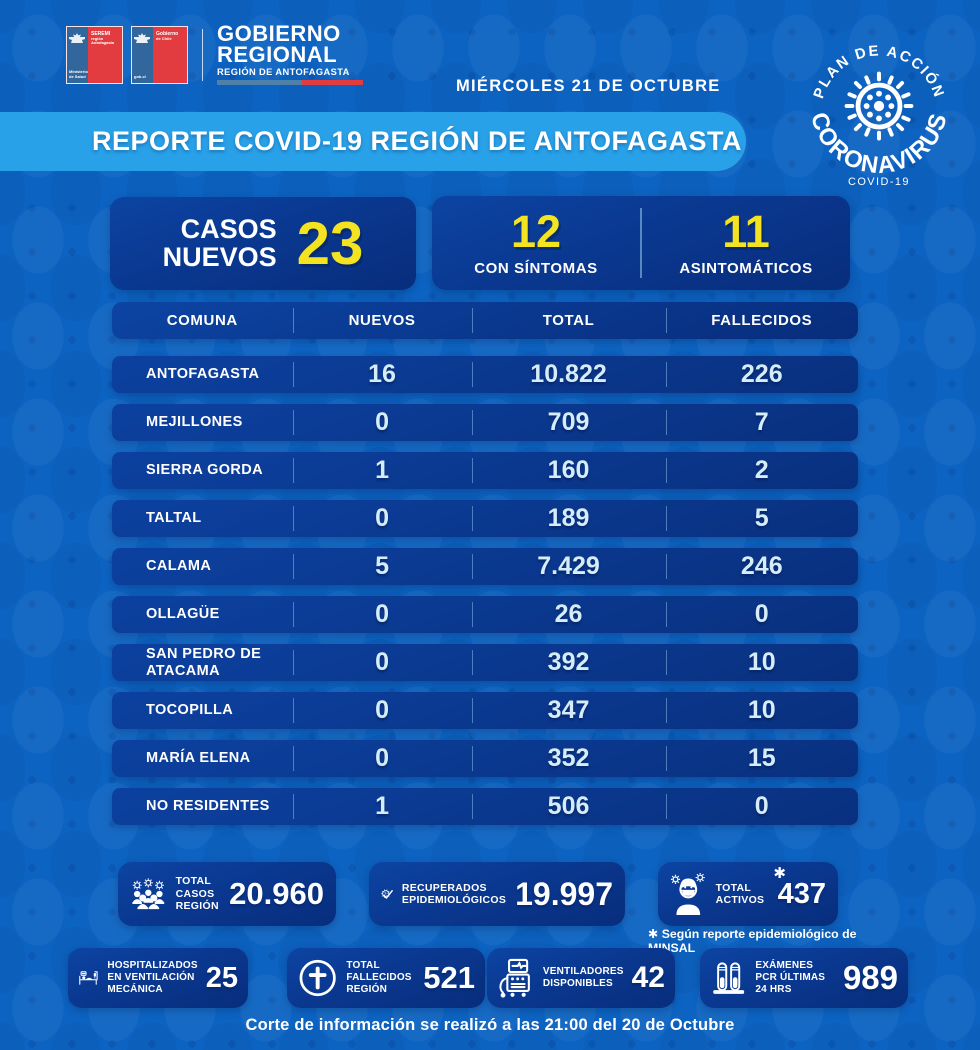 This screenshot has width=980, height=1050. What do you see at coordinates (101, 33) in the screenshot?
I see `logo-title: SEREMI` at bounding box center [101, 33].